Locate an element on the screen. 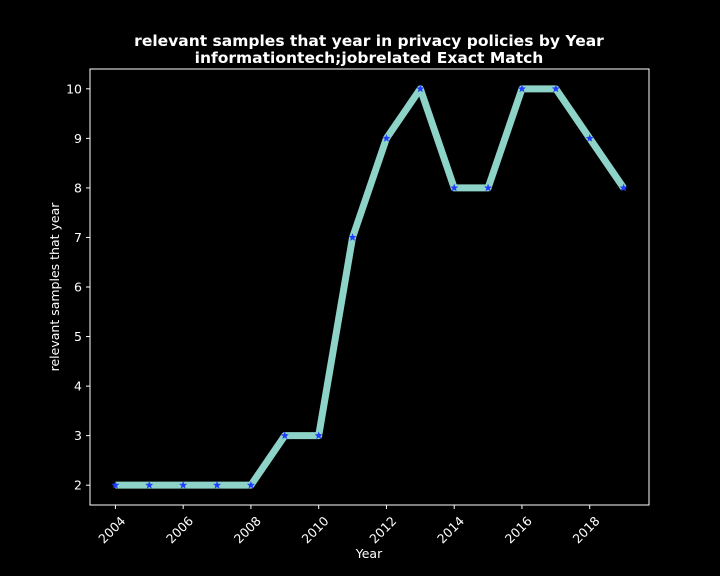 The image size is (720, 576). chart-subtitle: informationtech;jobrelated Exact Match is located at coordinates (369, 58).